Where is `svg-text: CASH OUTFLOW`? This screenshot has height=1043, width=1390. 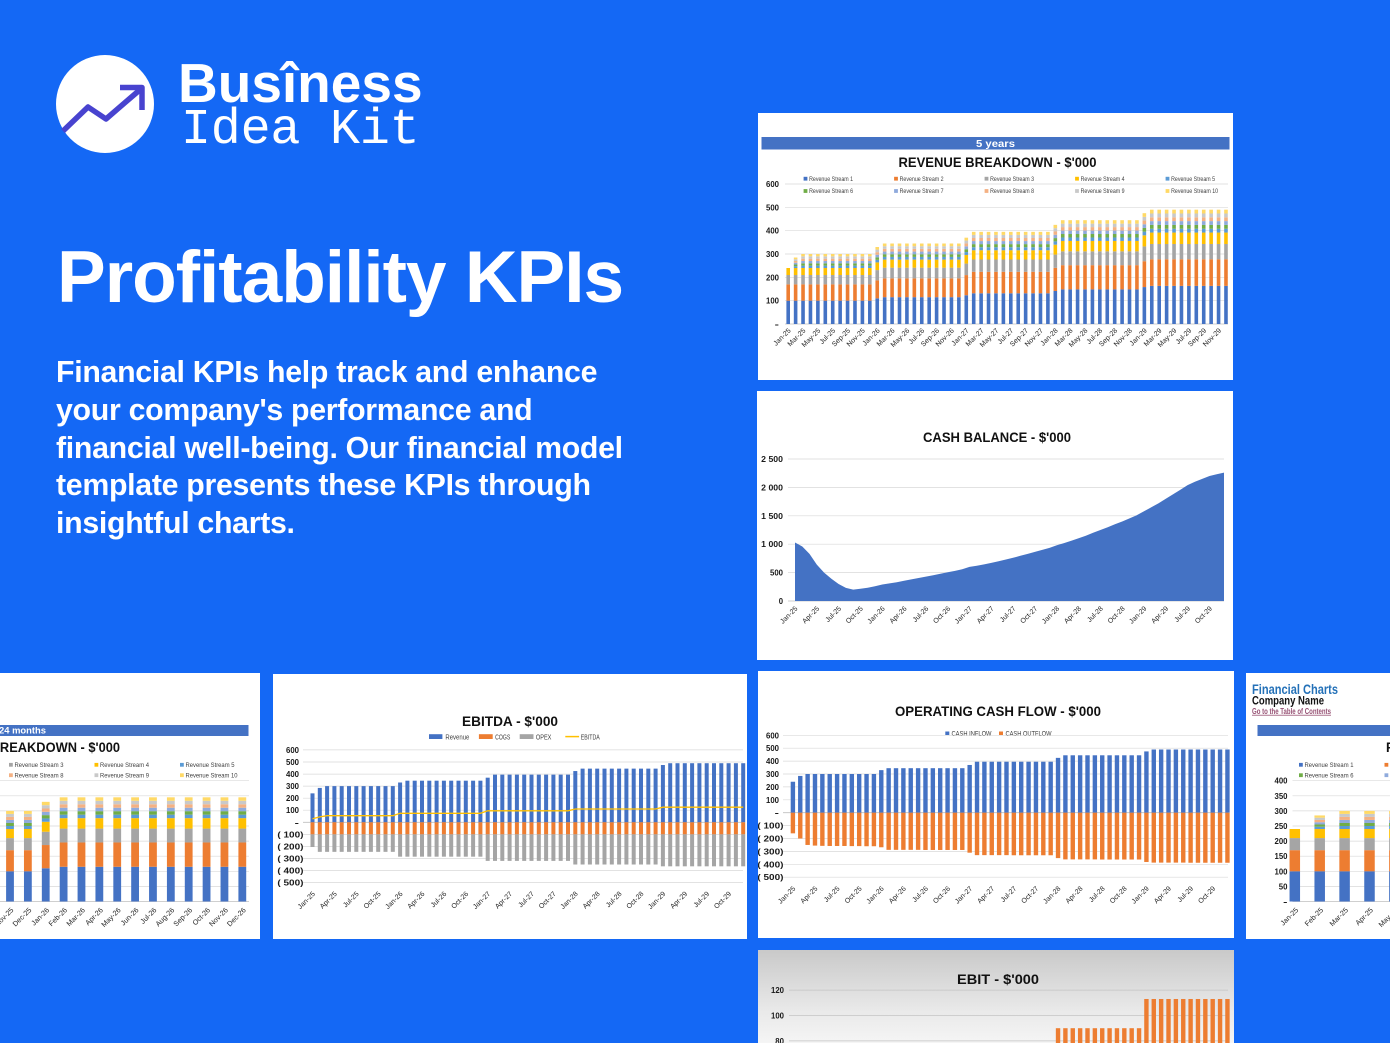
svg-text: CASH OUTFLOW is located at coordinates (1029, 733).